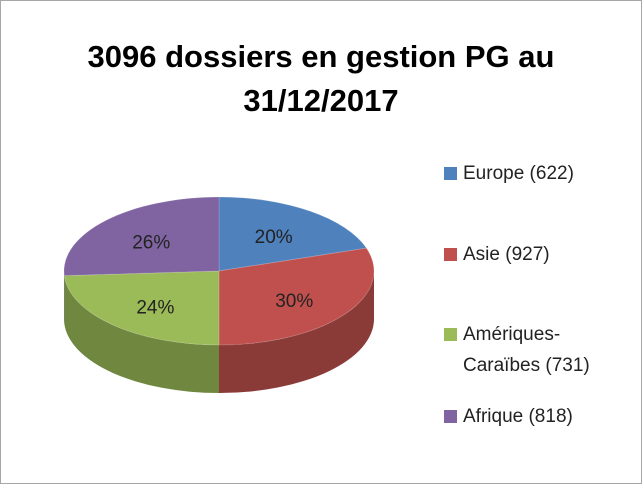 Image resolution: width=642 pixels, height=484 pixels. I want to click on data-label: 30%, so click(294, 301).